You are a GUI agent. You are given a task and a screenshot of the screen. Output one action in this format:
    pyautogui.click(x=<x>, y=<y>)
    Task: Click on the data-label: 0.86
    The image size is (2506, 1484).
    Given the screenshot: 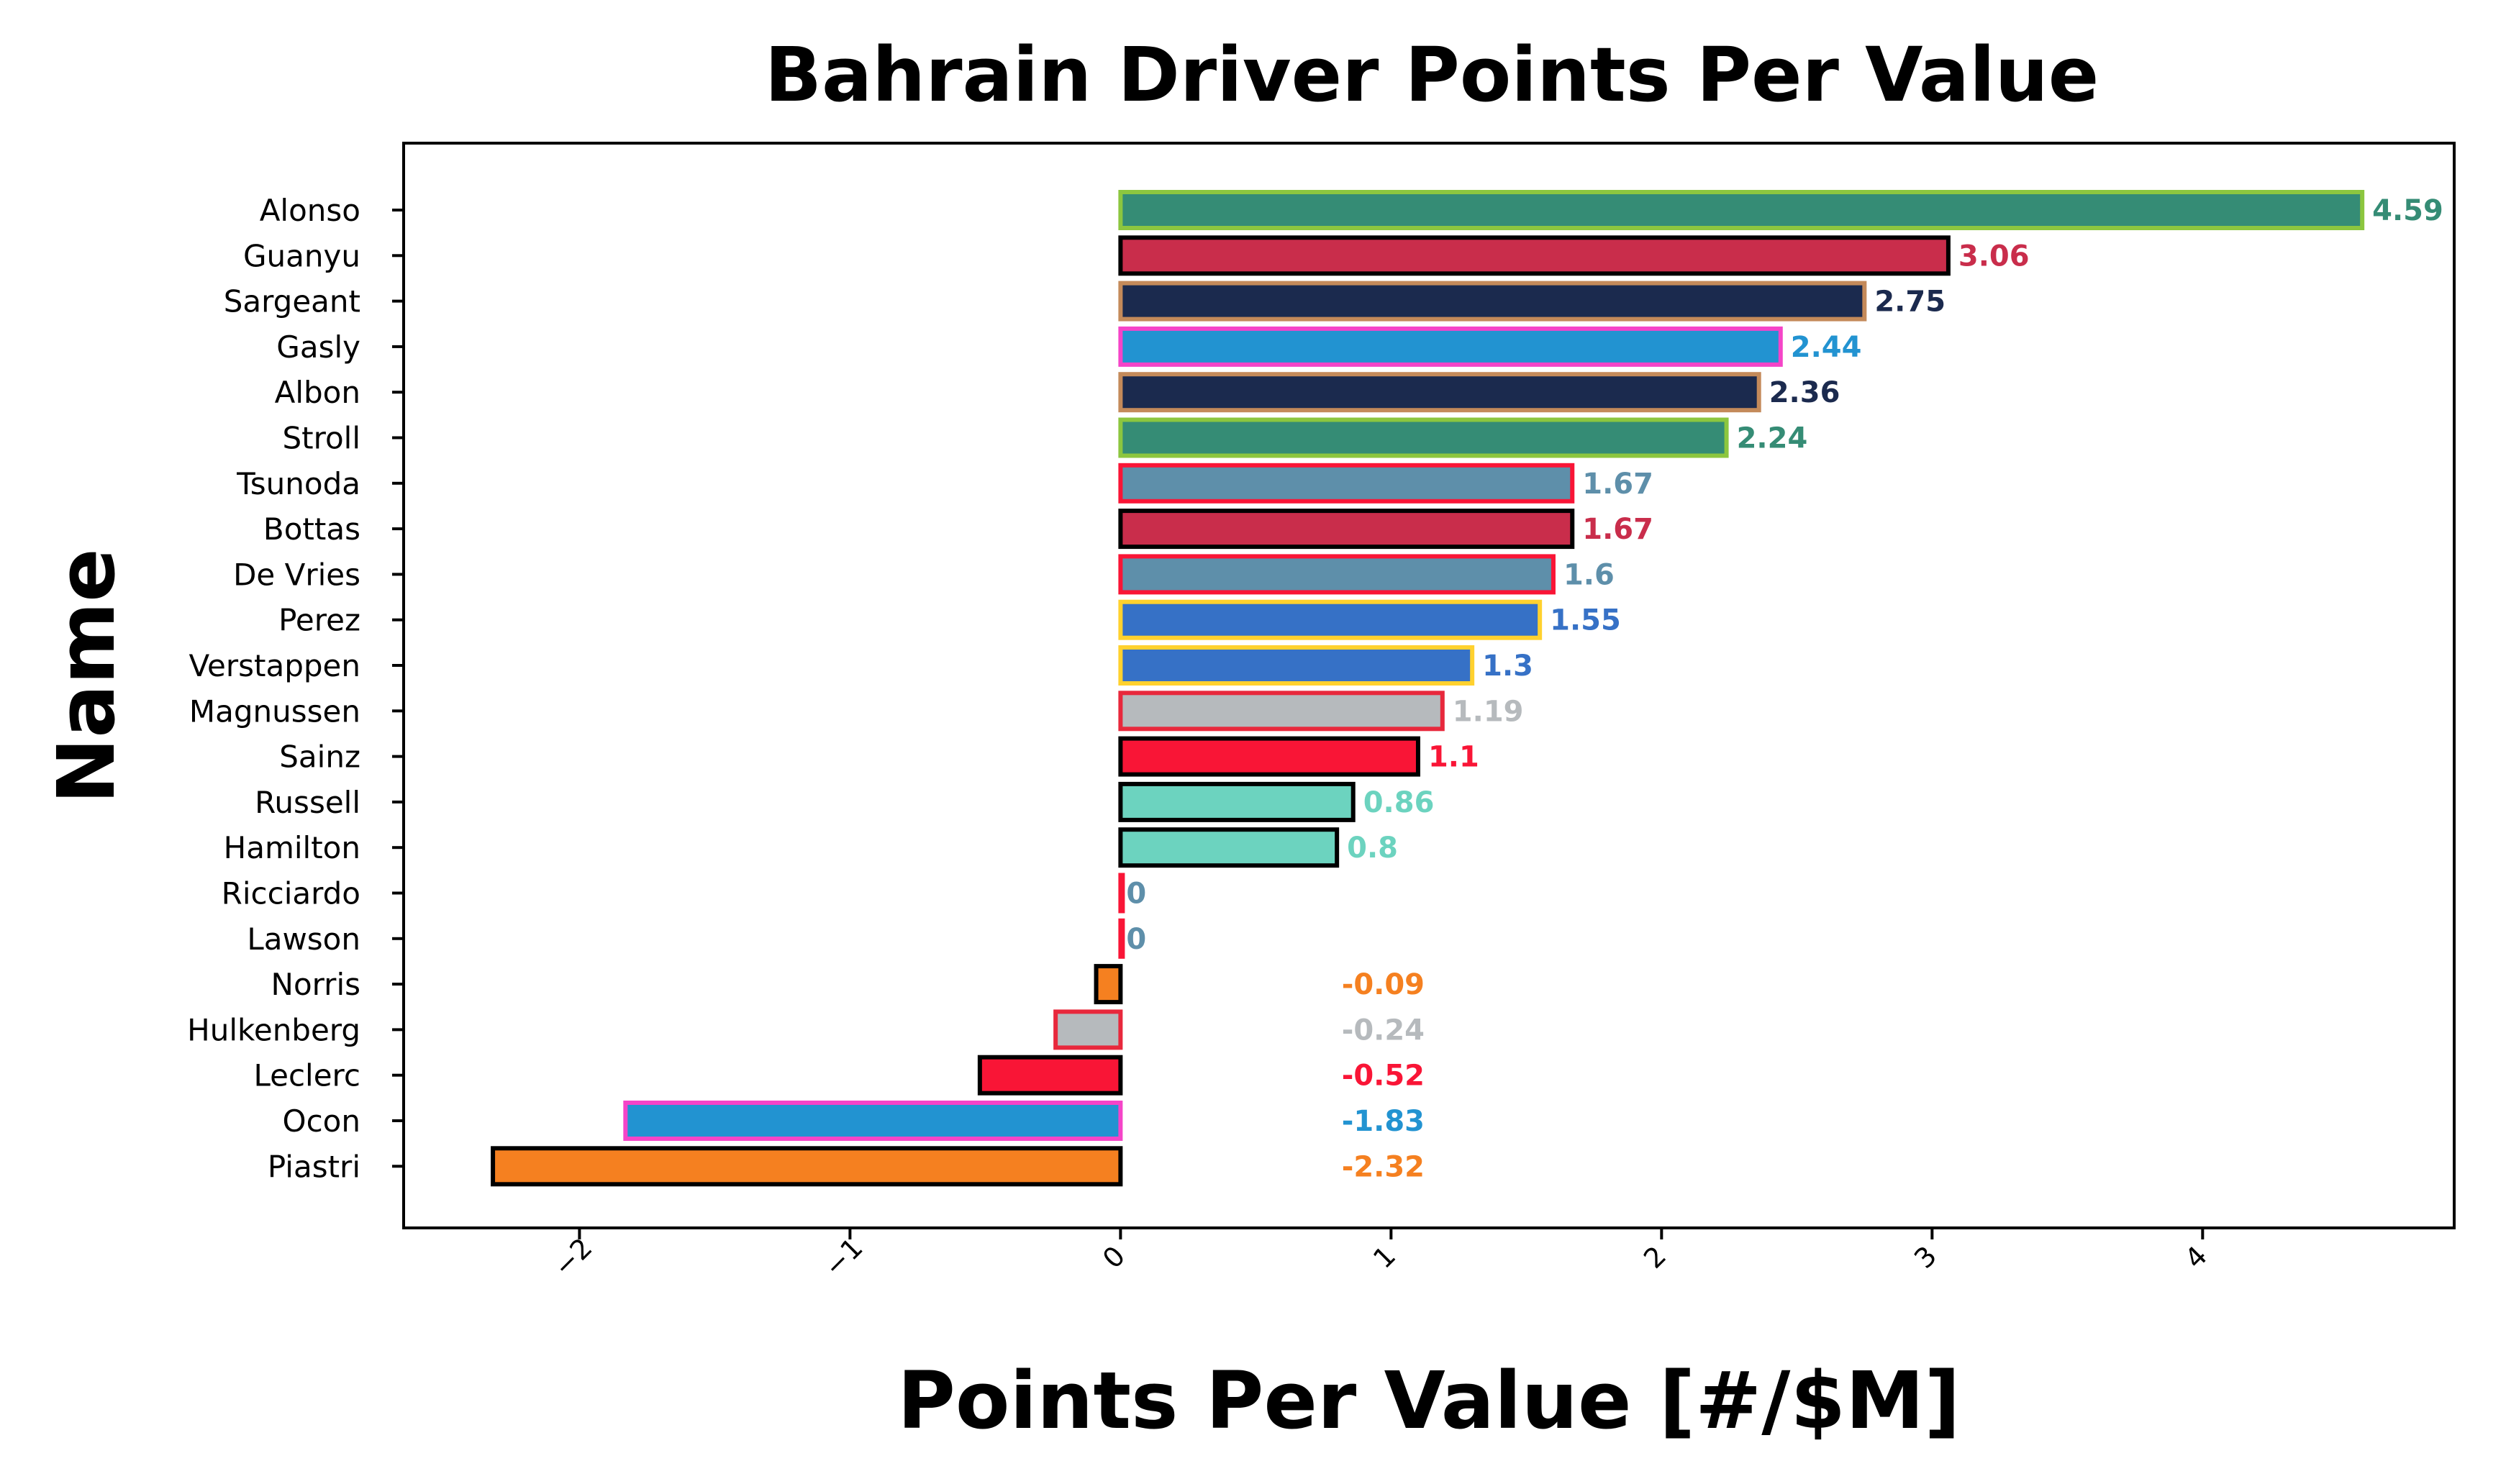 What is the action you would take?
    pyautogui.click(x=1399, y=802)
    